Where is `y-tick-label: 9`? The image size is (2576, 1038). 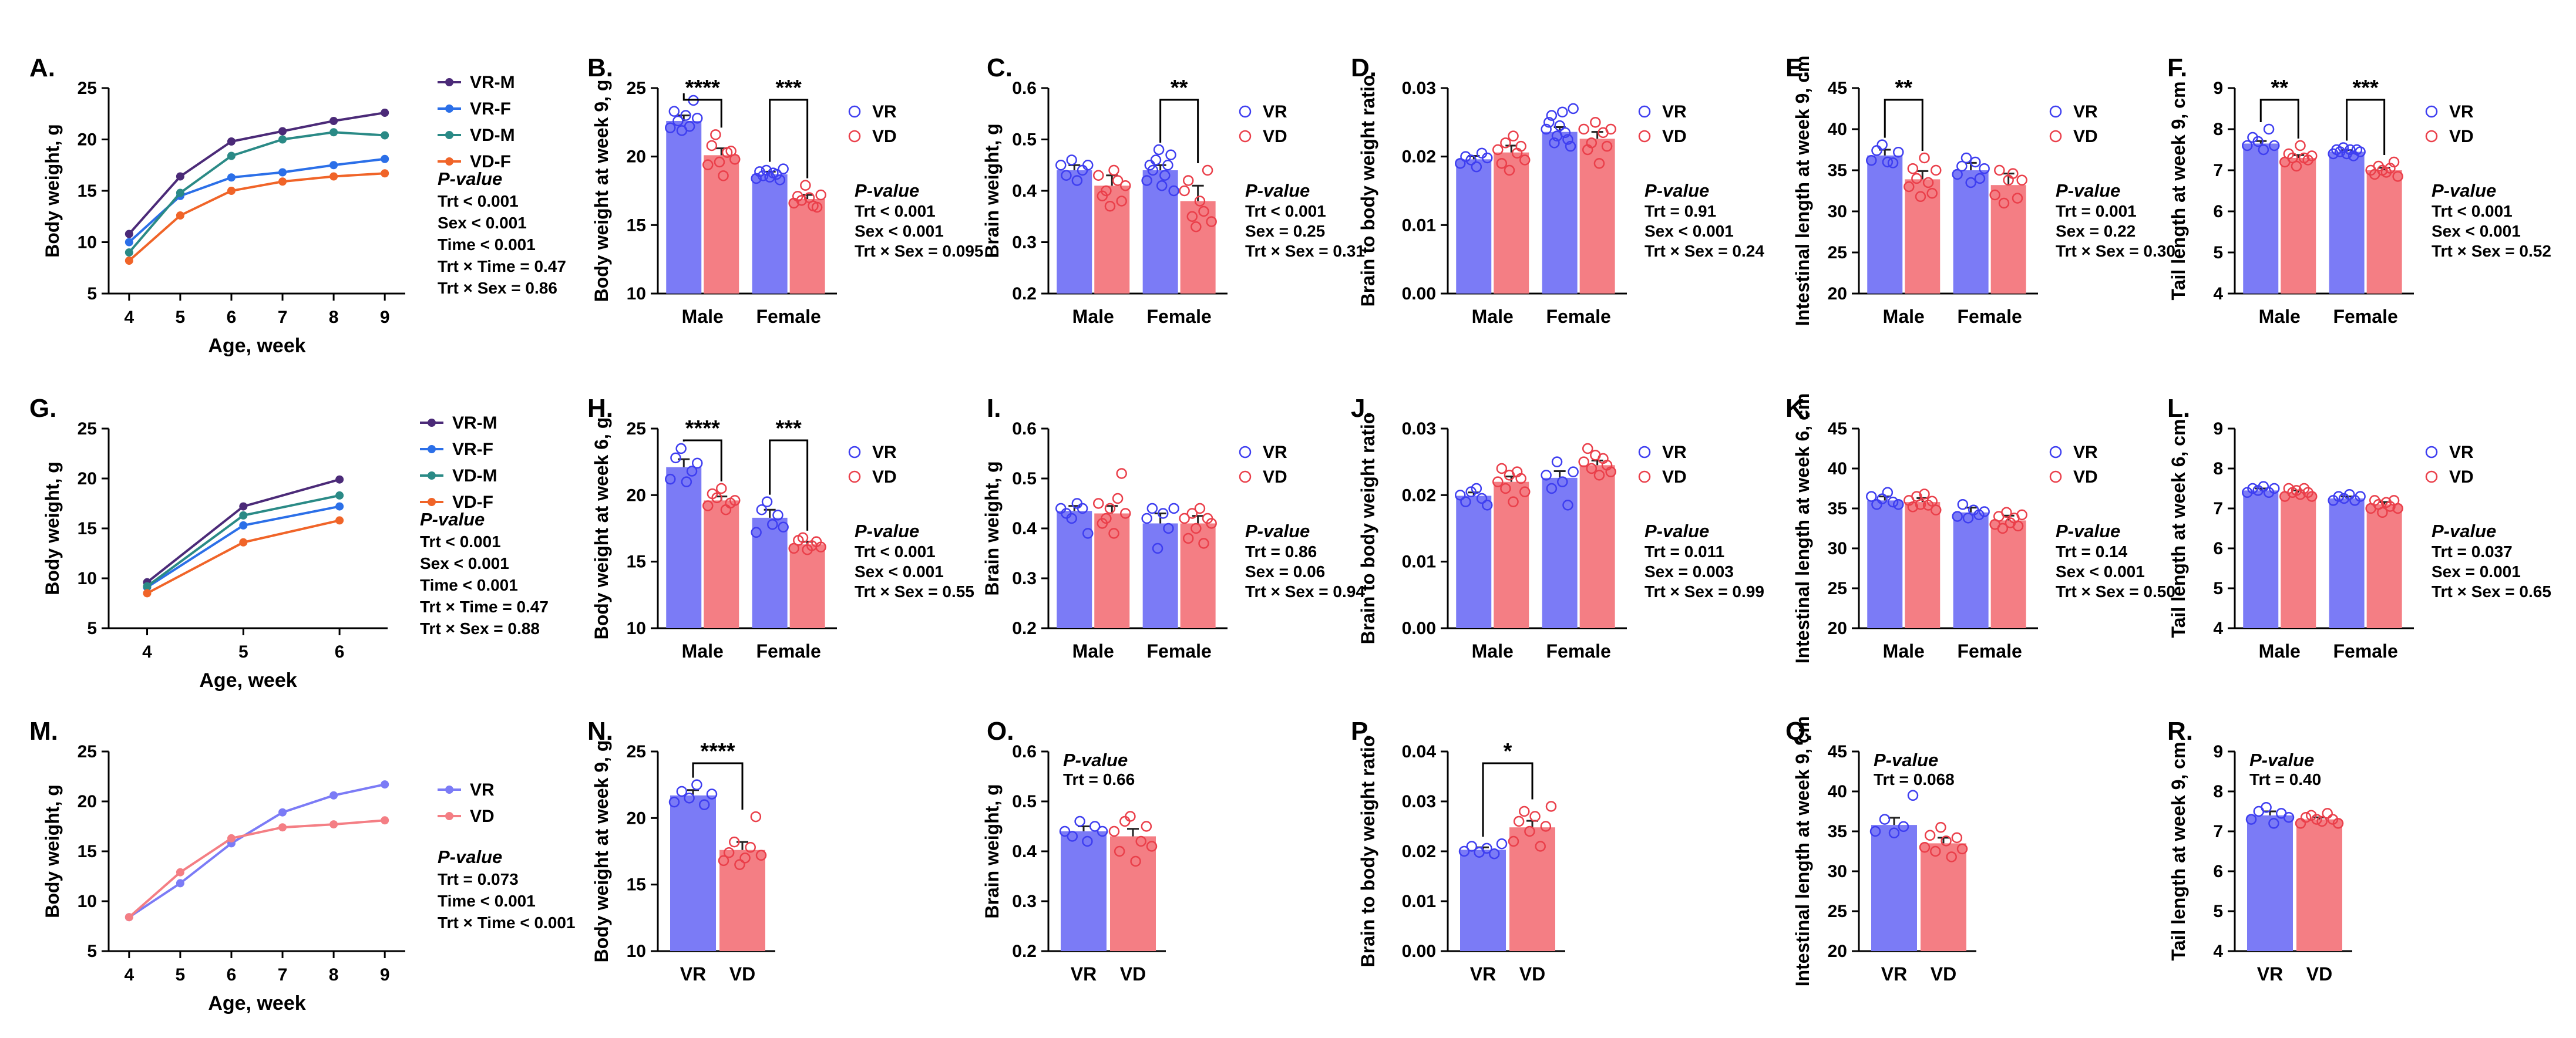
y-tick-label: 9 is located at coordinates (2218, 751).